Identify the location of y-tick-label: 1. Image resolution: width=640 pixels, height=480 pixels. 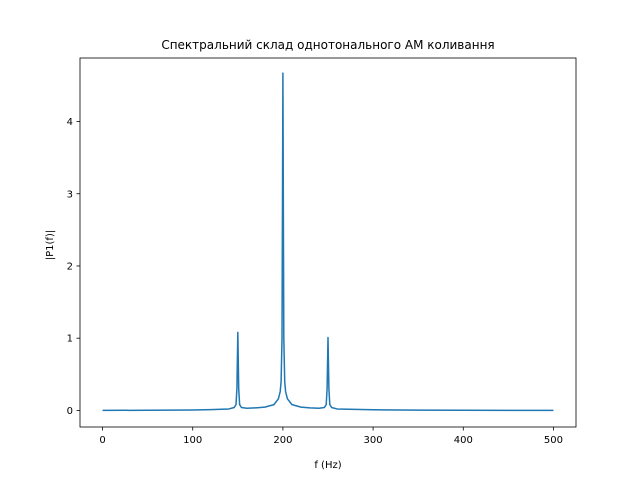
(70, 339).